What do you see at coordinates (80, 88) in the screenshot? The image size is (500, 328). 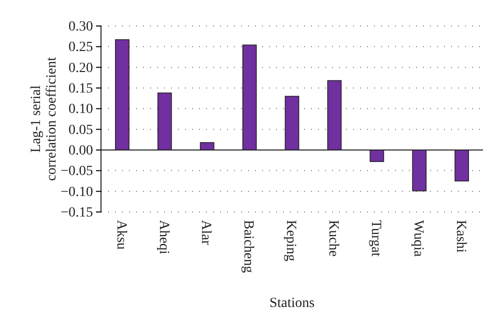 I see `text: 0.15` at bounding box center [80, 88].